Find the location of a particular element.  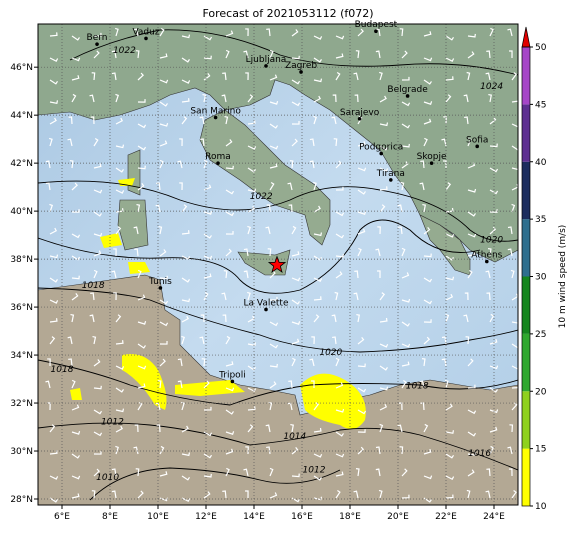

colorbar-label: 10 m wind speed (m/s) is located at coordinates (563, 277).